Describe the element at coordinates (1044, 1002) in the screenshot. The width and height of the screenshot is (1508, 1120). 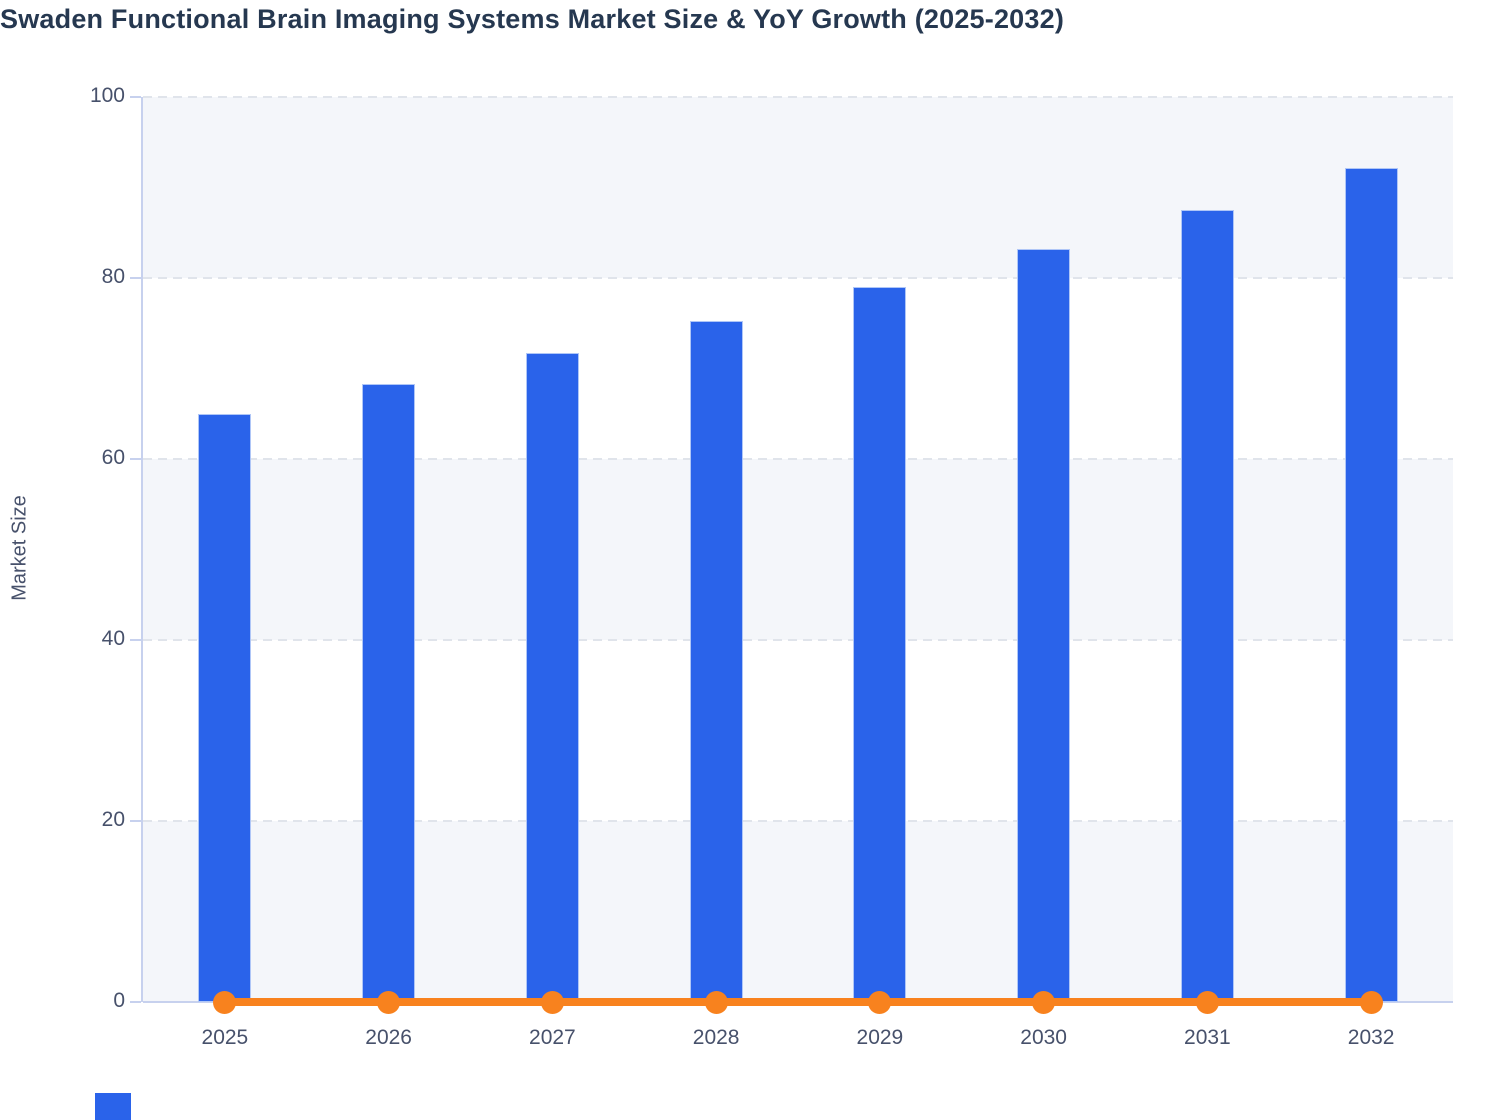
I see `yoy-marker-2030` at that location.